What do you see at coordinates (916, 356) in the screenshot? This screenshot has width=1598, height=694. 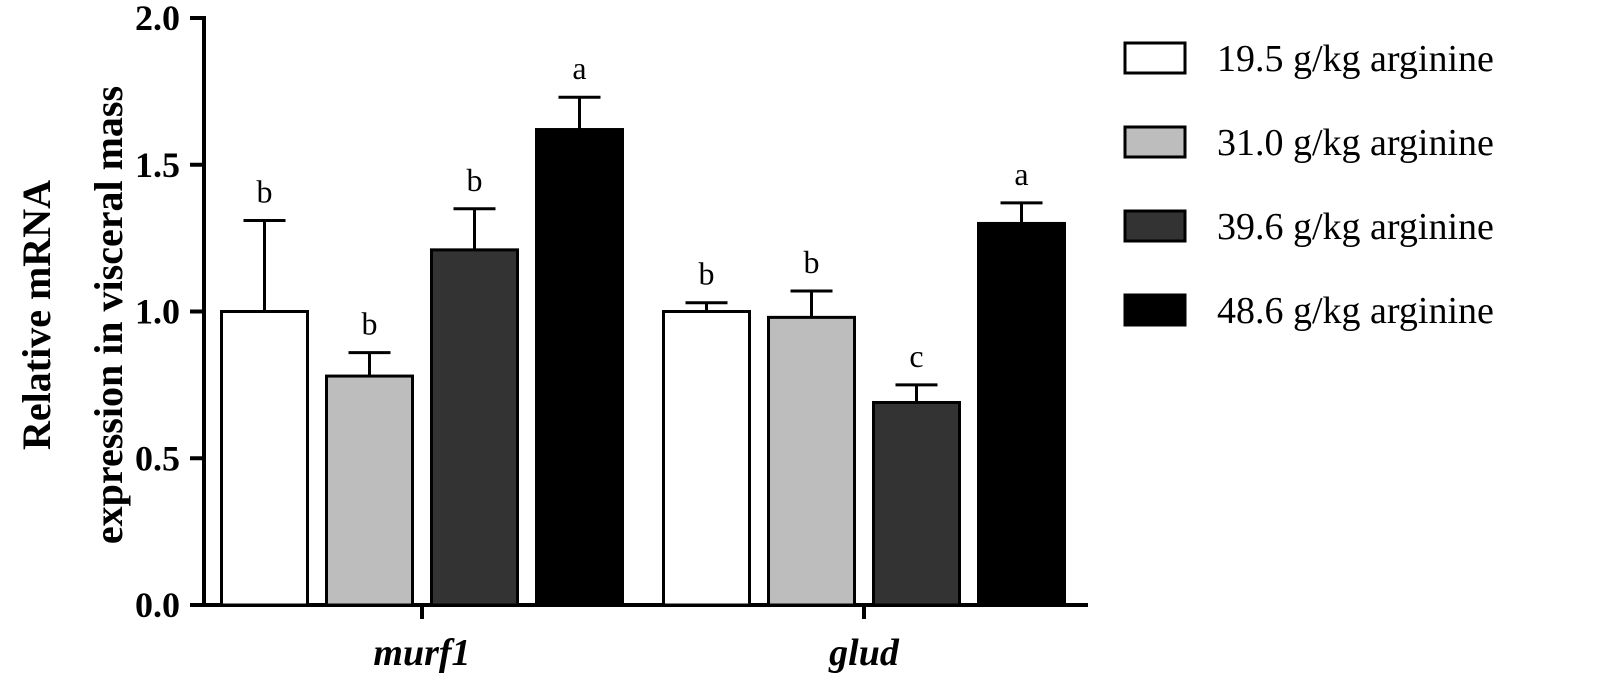 I see `significance-letter: c` at bounding box center [916, 356].